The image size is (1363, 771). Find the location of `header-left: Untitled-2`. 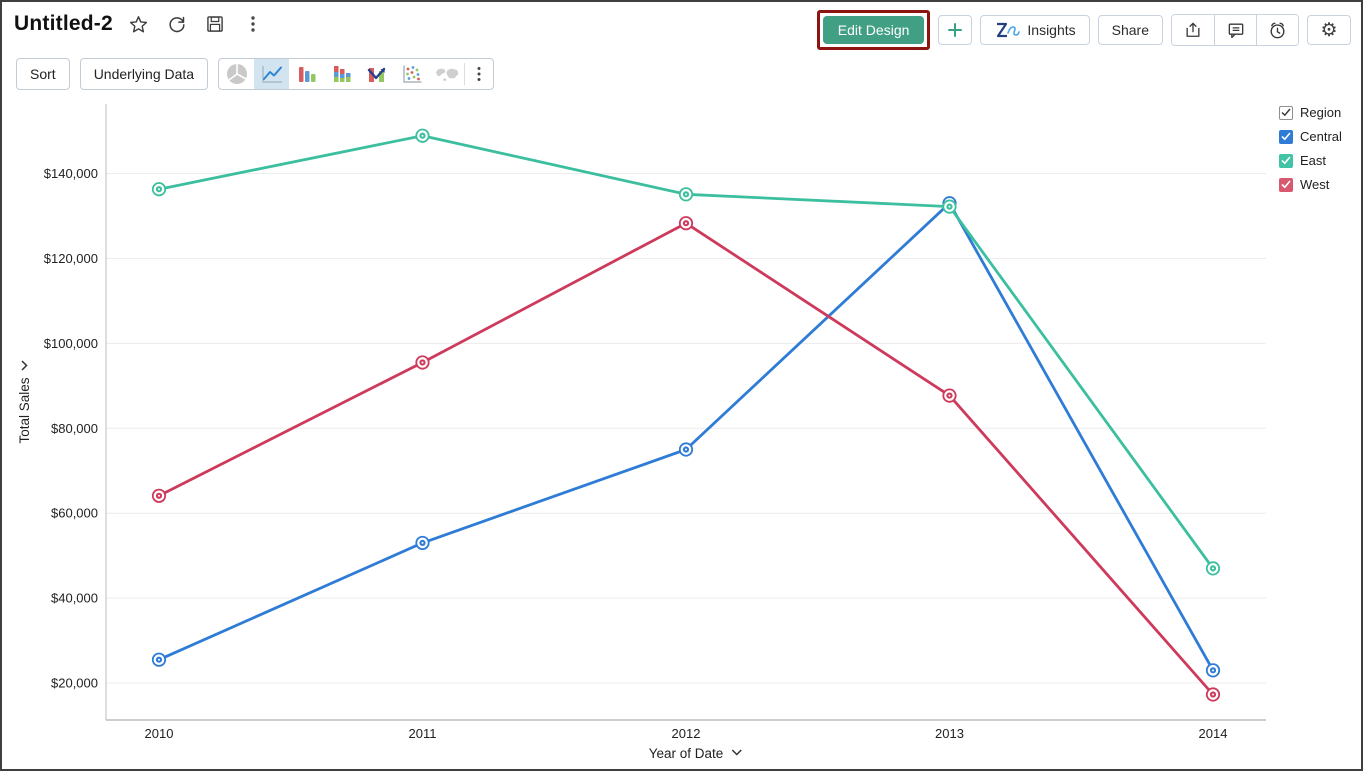

header-left: Untitled-2 is located at coordinates (139, 24).